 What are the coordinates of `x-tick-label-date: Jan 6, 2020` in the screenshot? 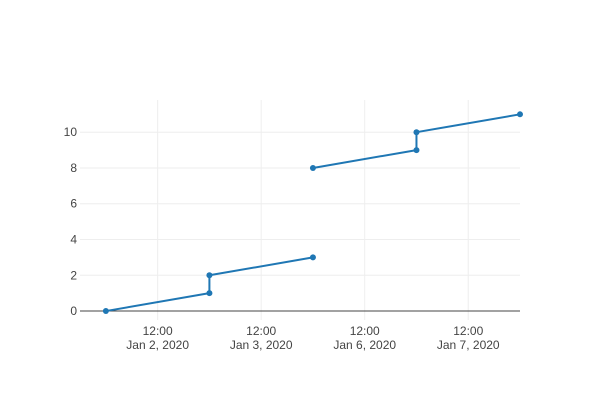 It's located at (364, 345).